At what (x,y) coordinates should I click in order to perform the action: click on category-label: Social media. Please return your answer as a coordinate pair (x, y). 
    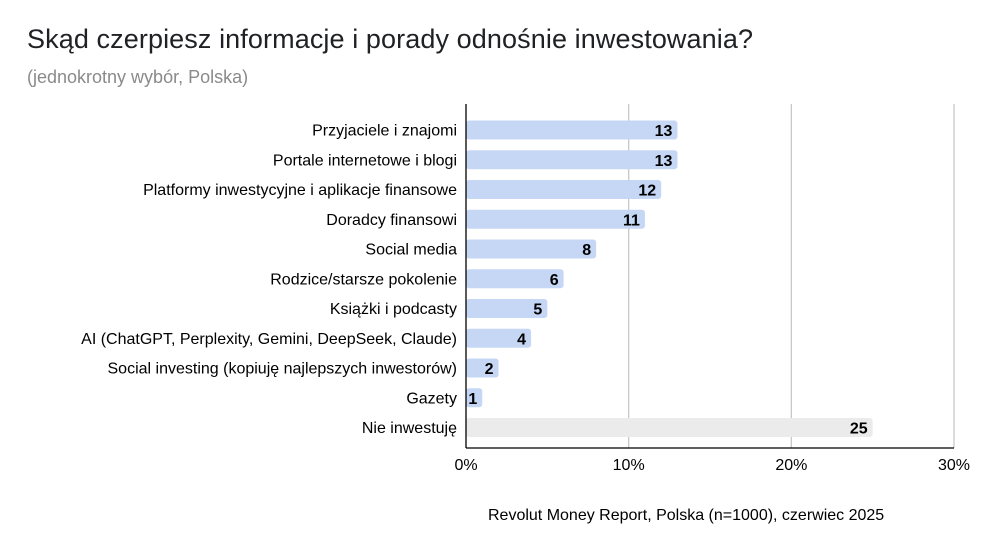
    Looking at the image, I should click on (411, 250).